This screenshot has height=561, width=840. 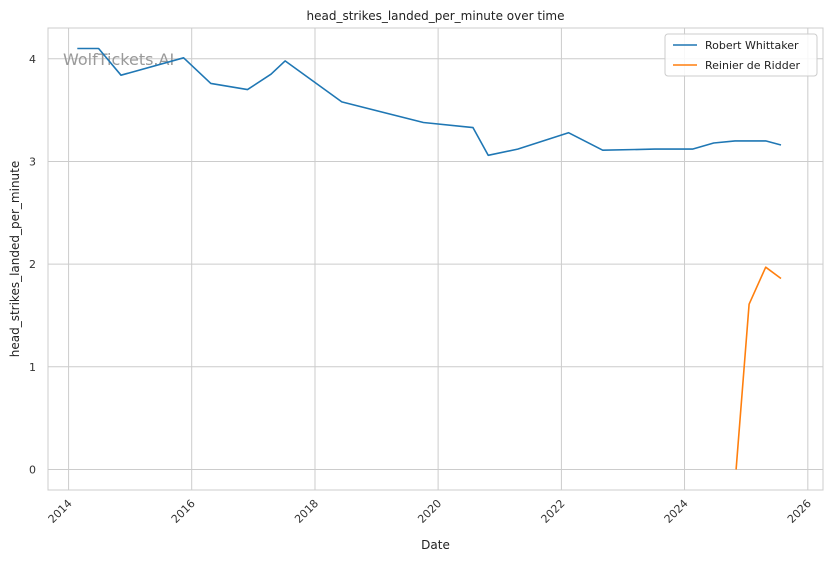 I want to click on watermark: WolfTickets.AI, so click(x=118, y=59).